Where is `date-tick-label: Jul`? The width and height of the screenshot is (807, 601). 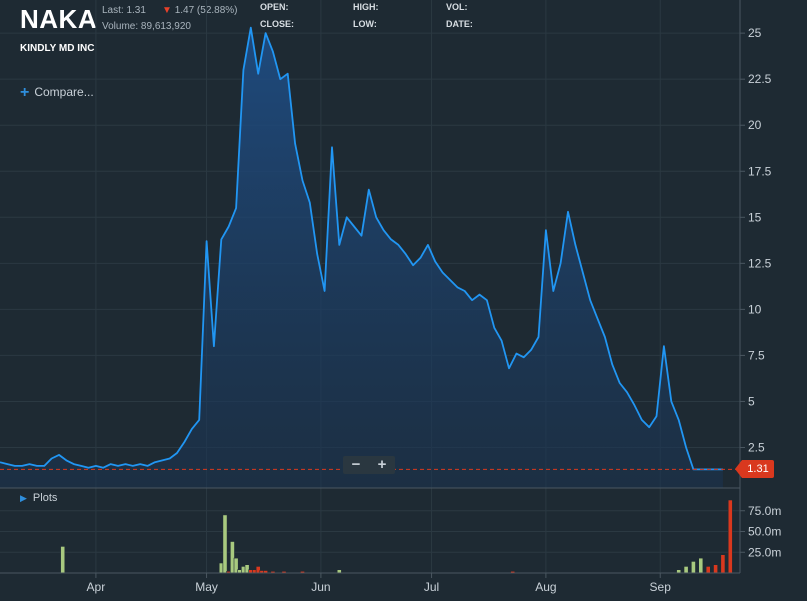
date-tick-label: Jul is located at coordinates (431, 587).